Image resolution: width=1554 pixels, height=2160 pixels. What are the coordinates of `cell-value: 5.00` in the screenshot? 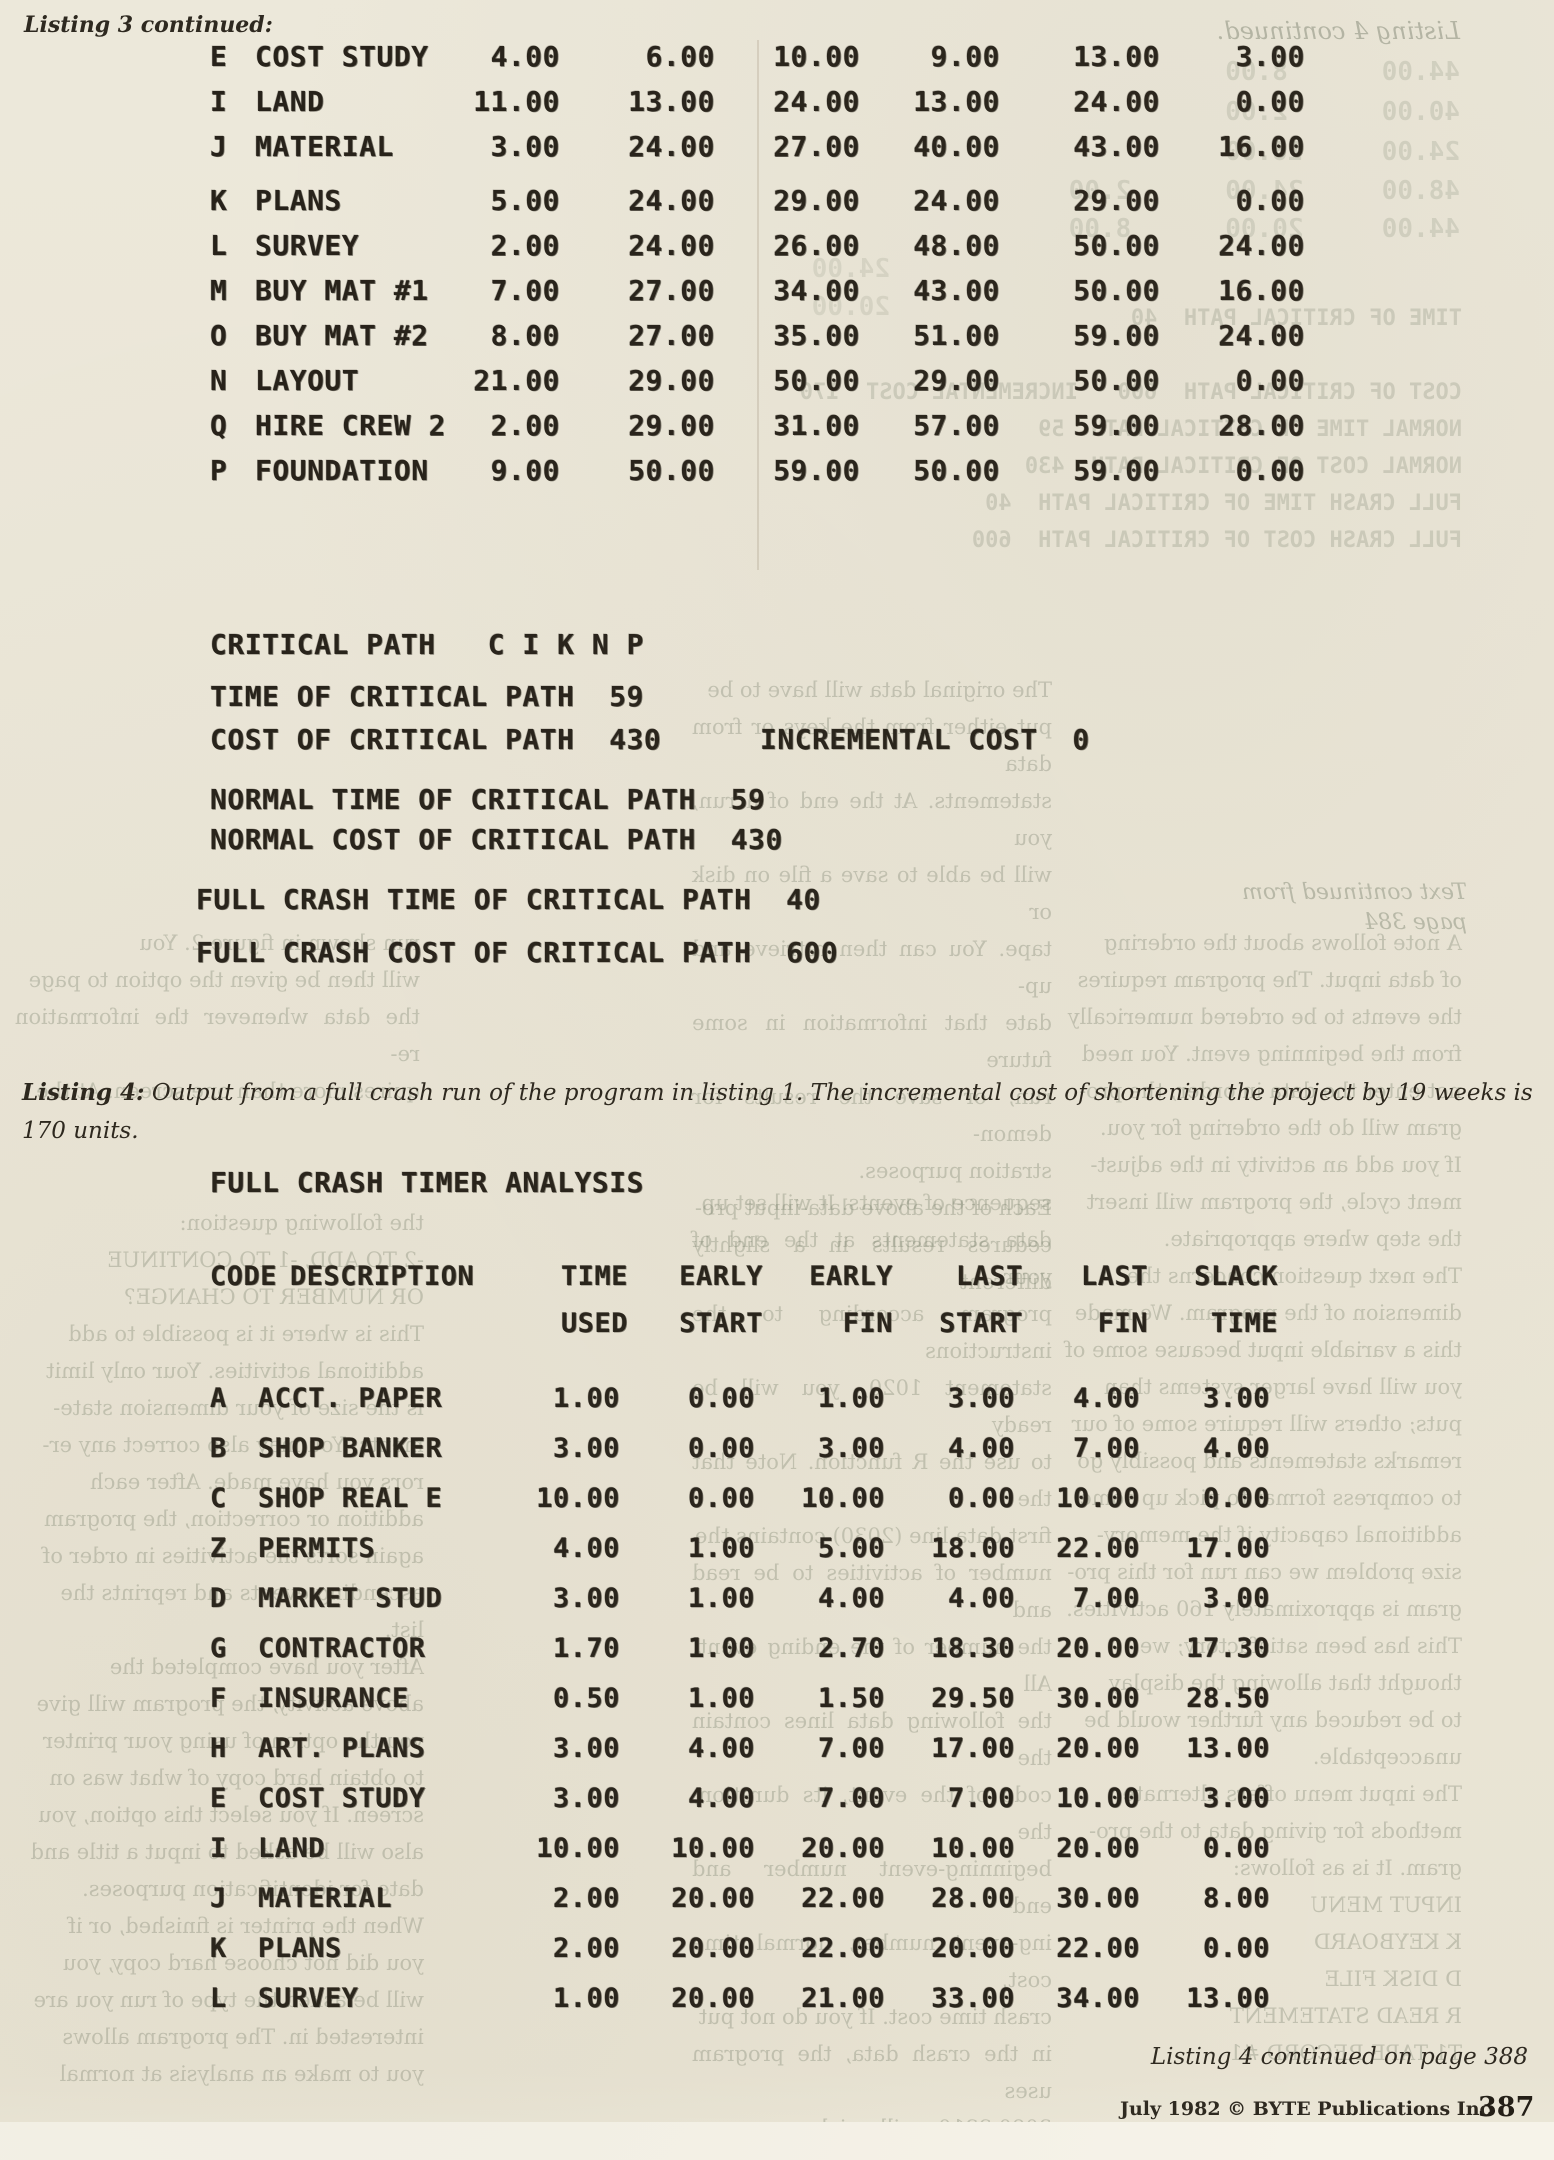 It's located at (525, 200).